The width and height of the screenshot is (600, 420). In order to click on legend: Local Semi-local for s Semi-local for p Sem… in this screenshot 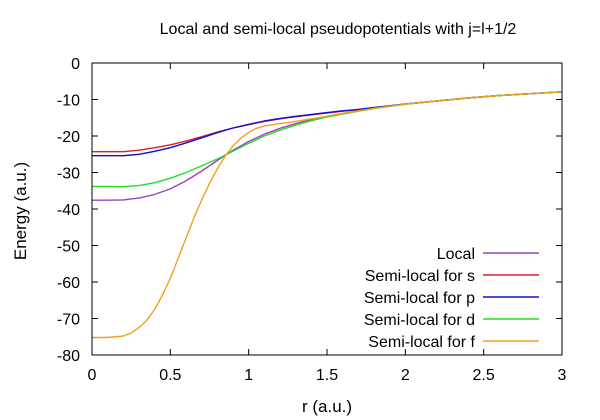, I will do `click(451, 298)`.